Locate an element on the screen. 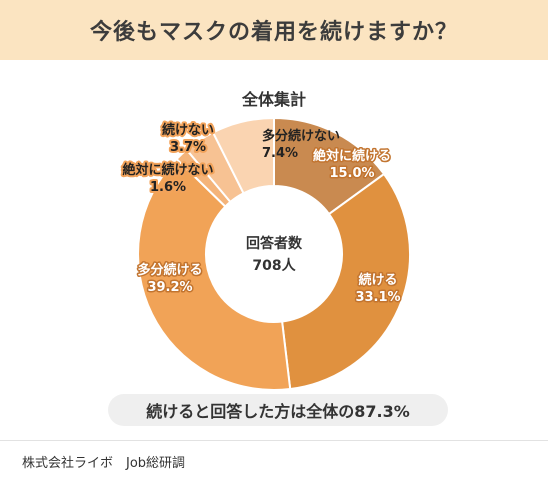 The width and height of the screenshot is (548, 480). slice-label-4: 絶対に続けない is located at coordinates (167, 170).